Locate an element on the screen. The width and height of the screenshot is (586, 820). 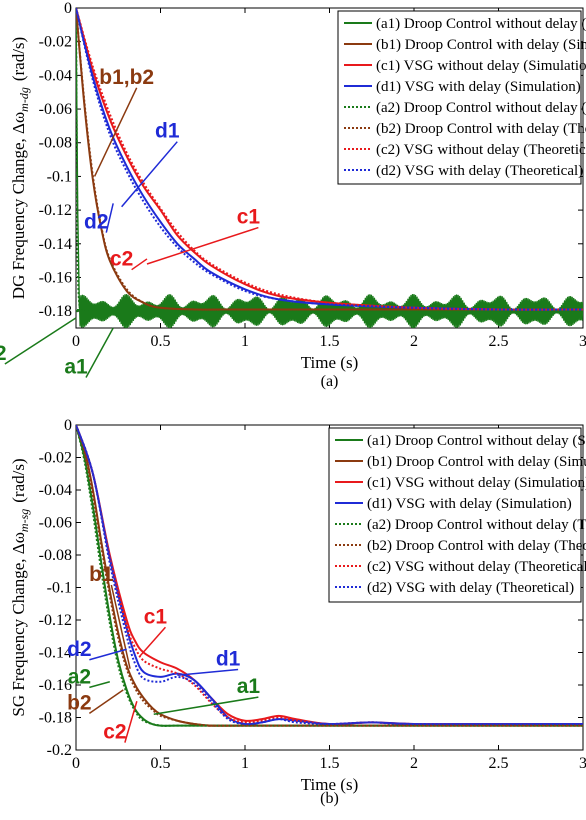
legend-entry: (d1) VSG with delay (Simulation) is located at coordinates (469, 504).